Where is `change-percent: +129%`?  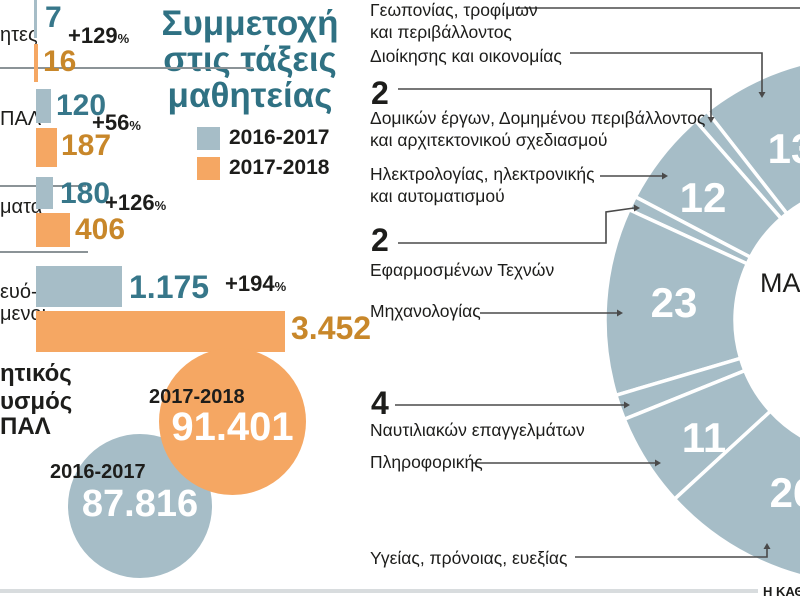 change-percent: +129% is located at coordinates (98, 36).